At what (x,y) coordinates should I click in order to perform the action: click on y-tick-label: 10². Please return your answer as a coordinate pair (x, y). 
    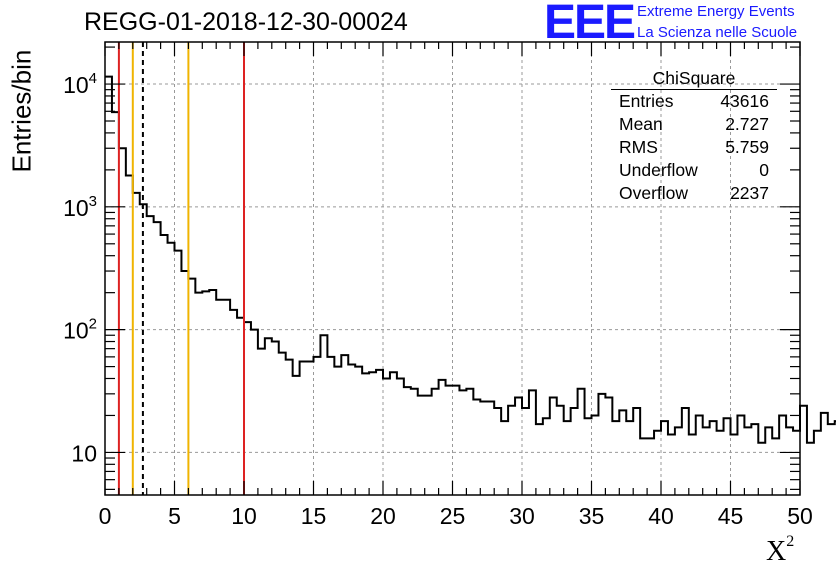
    Looking at the image, I should click on (80, 330).